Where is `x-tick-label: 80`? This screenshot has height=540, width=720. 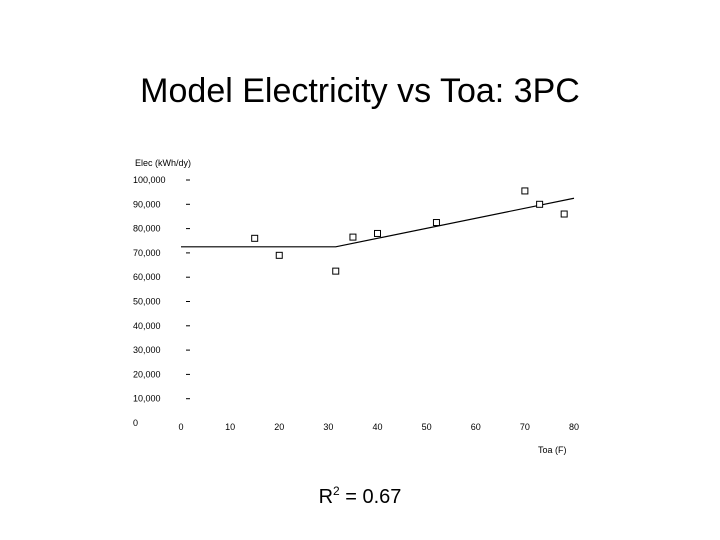
x-tick-label: 80 is located at coordinates (574, 427).